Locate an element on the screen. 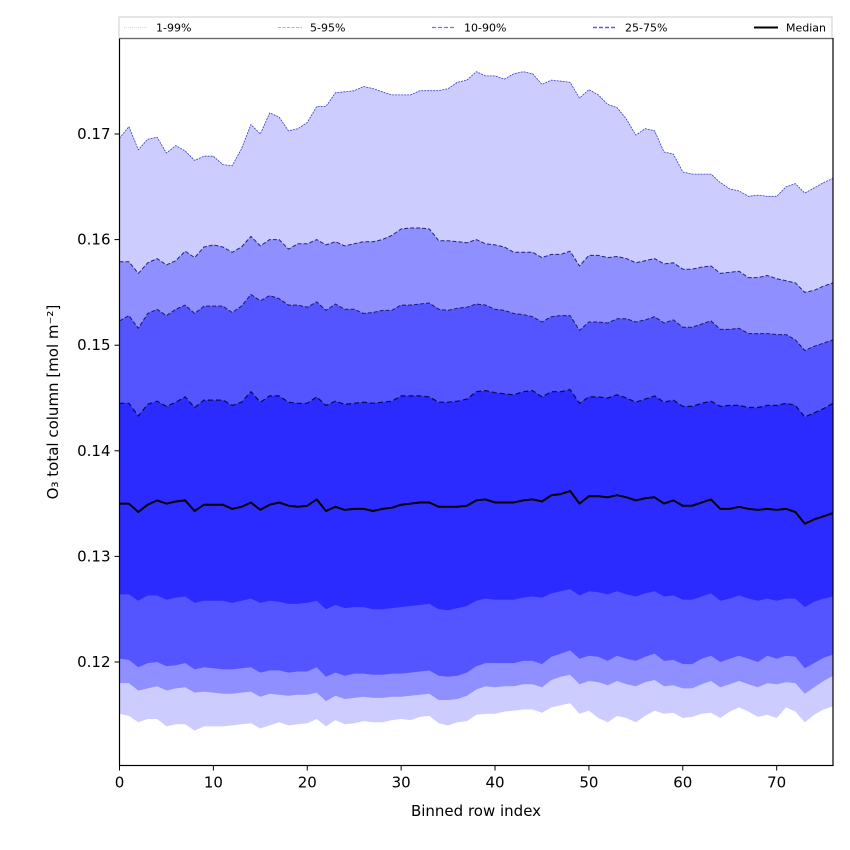 The width and height of the screenshot is (850, 850). y-tick-label: 0.14 is located at coordinates (93, 451).